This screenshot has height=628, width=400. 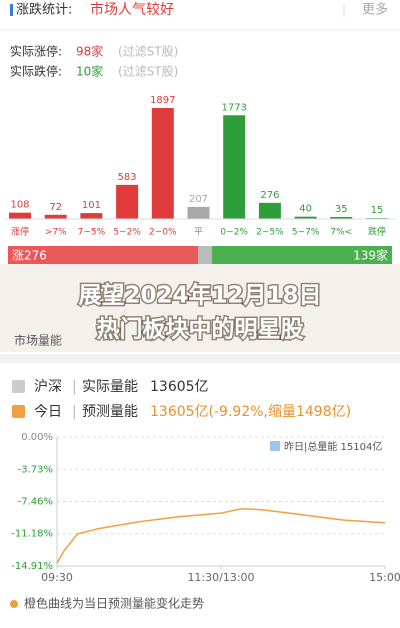 What do you see at coordinates (18, 411) in the screenshot?
I see `forecast-icon` at bounding box center [18, 411].